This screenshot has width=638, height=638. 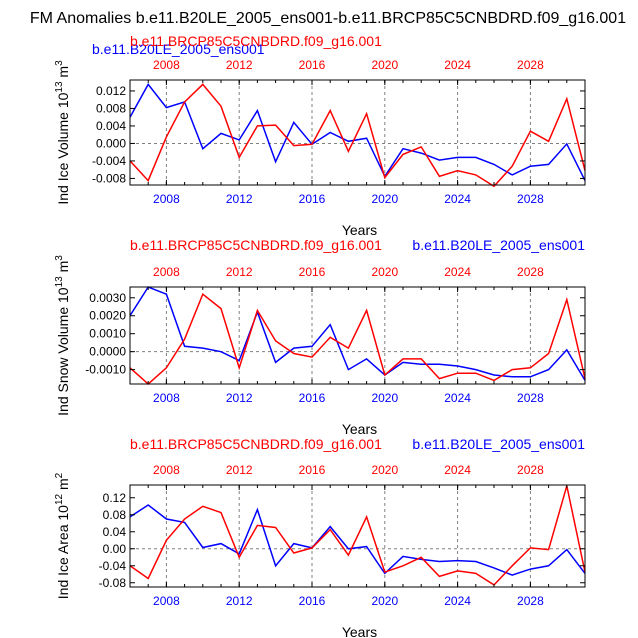 What do you see at coordinates (115, 532) in the screenshot?
I see `y-tick-label: 0.04` at bounding box center [115, 532].